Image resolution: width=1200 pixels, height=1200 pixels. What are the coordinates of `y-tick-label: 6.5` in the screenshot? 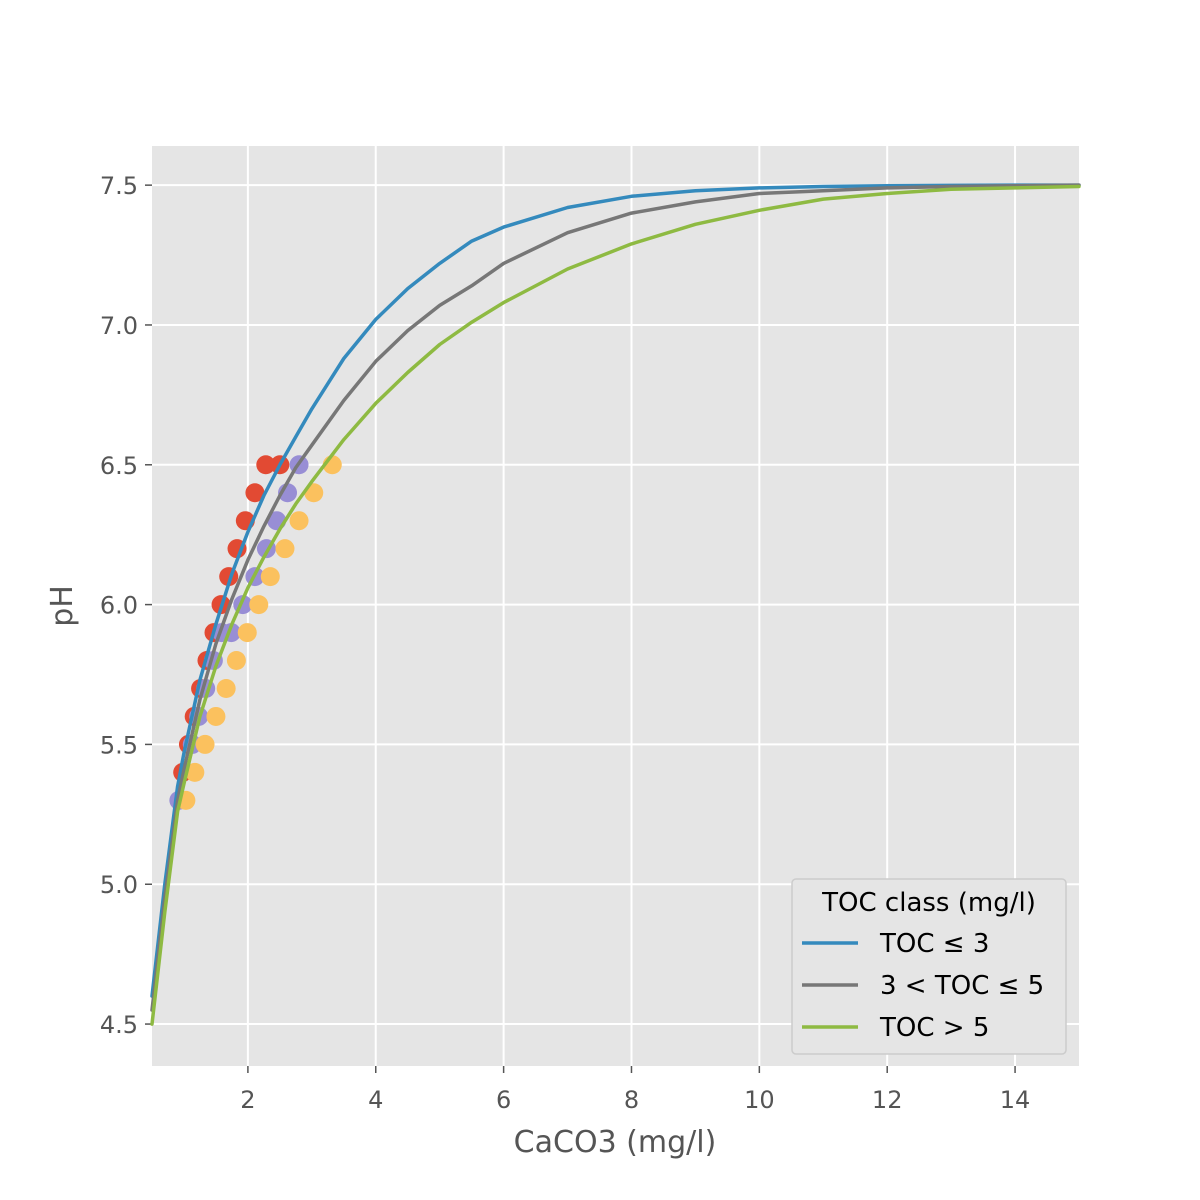 It's located at (119, 466).